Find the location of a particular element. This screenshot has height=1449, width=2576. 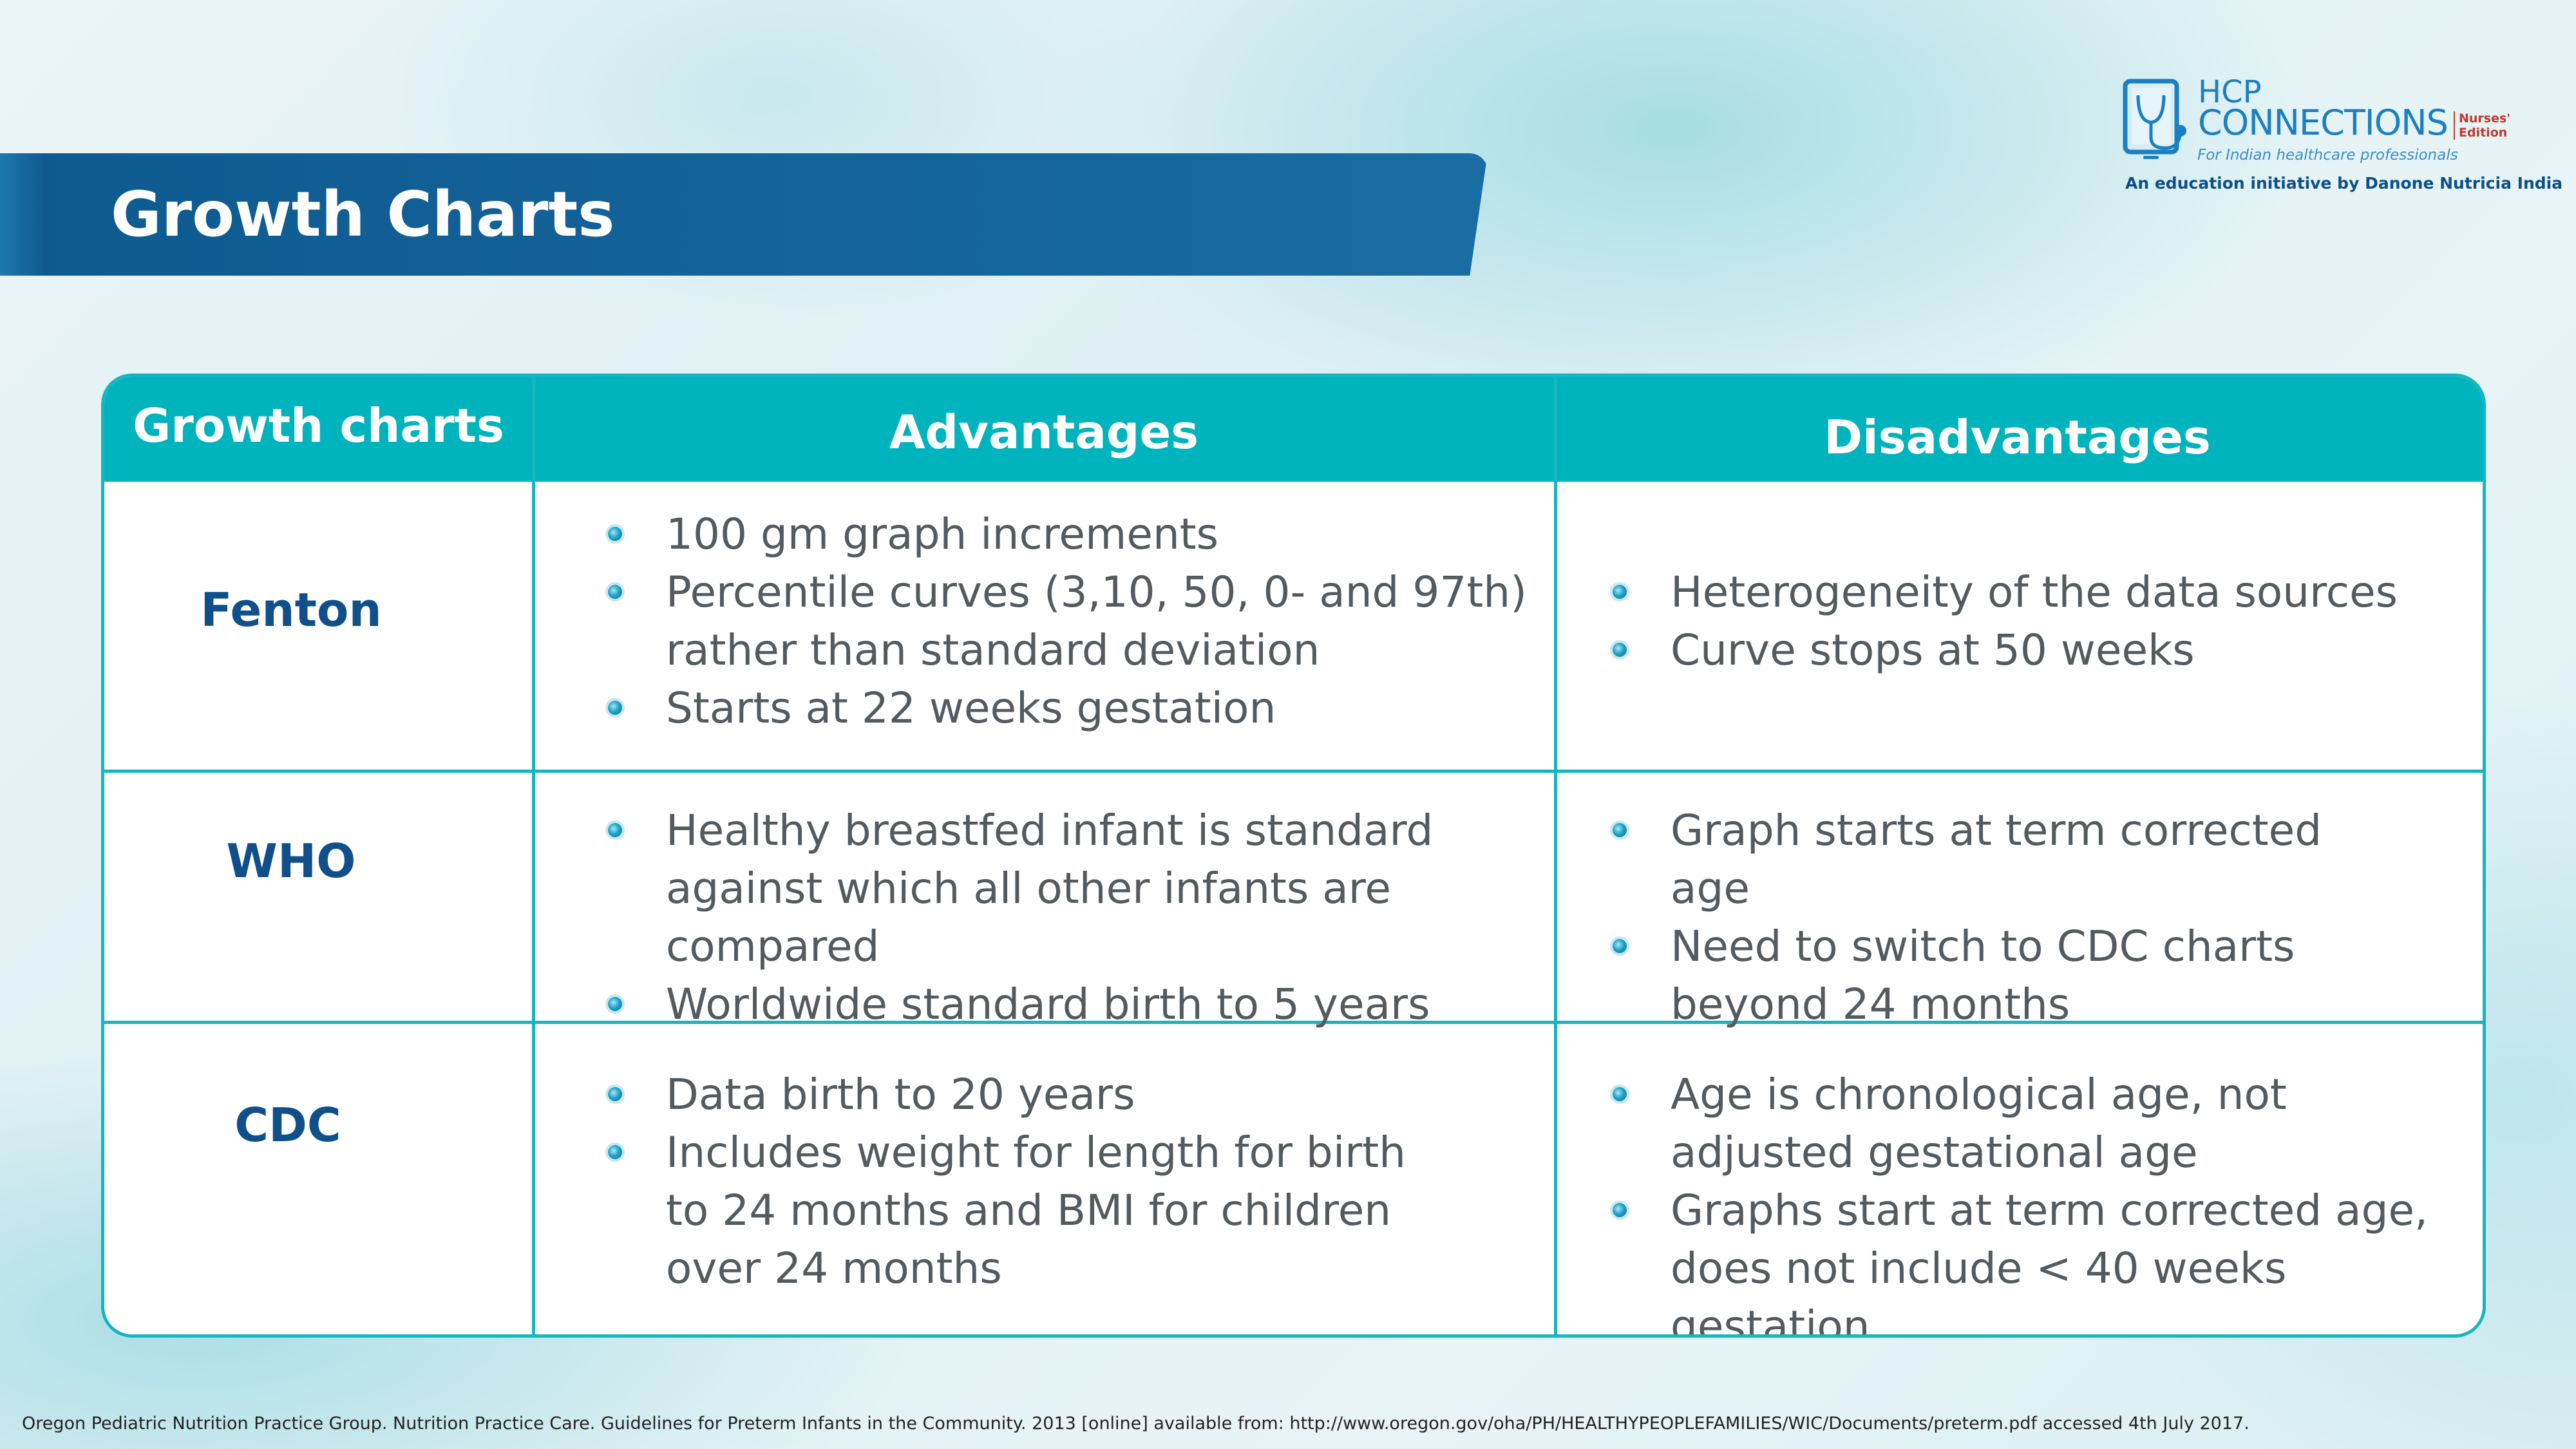

title-banner is located at coordinates (744, 215).